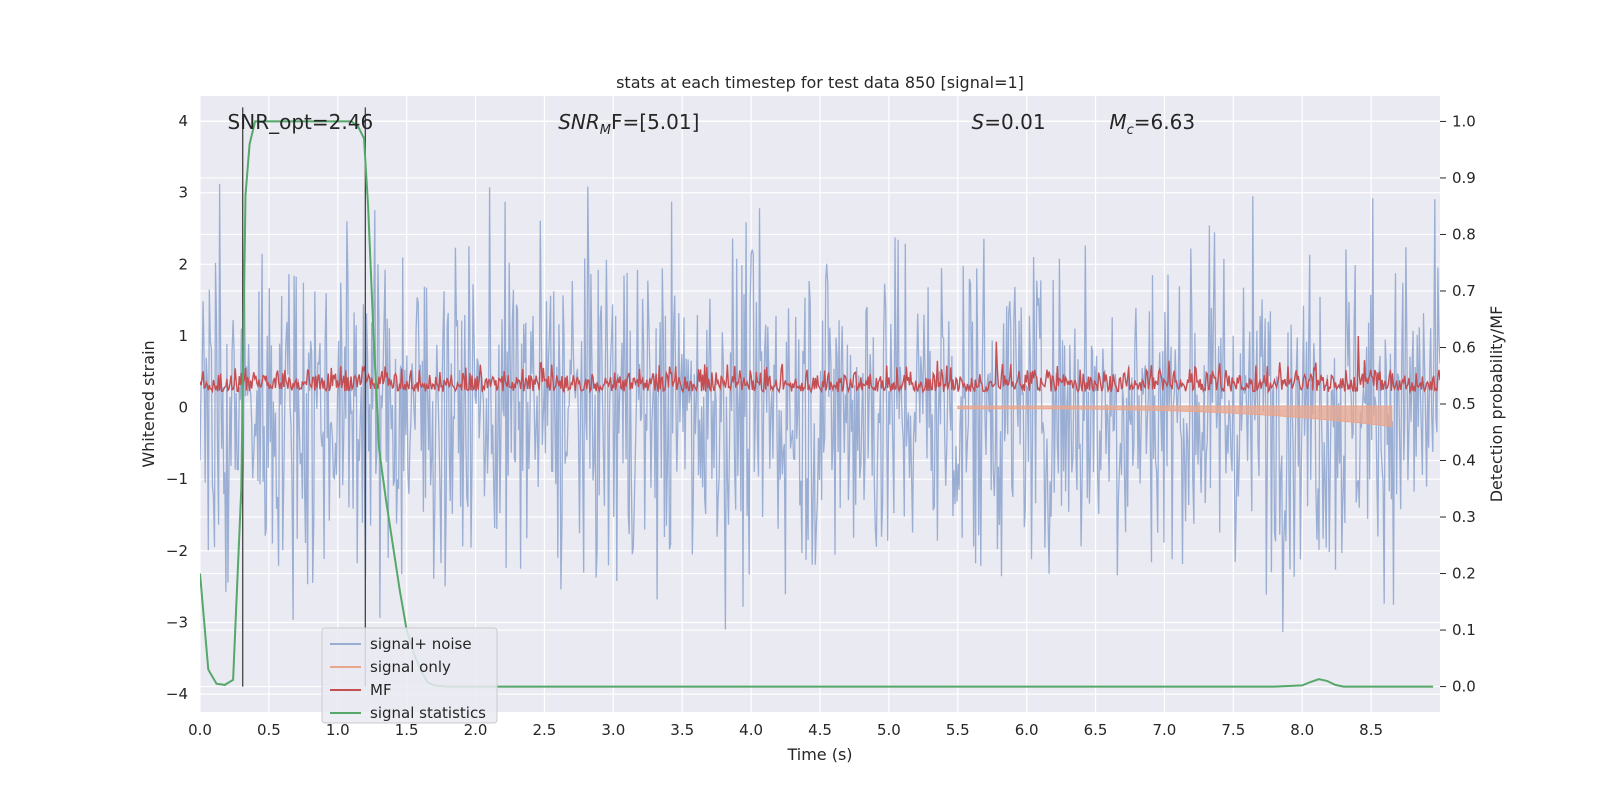  What do you see at coordinates (148, 403) in the screenshot?
I see `y-axis-label: Whitened strain` at bounding box center [148, 403].